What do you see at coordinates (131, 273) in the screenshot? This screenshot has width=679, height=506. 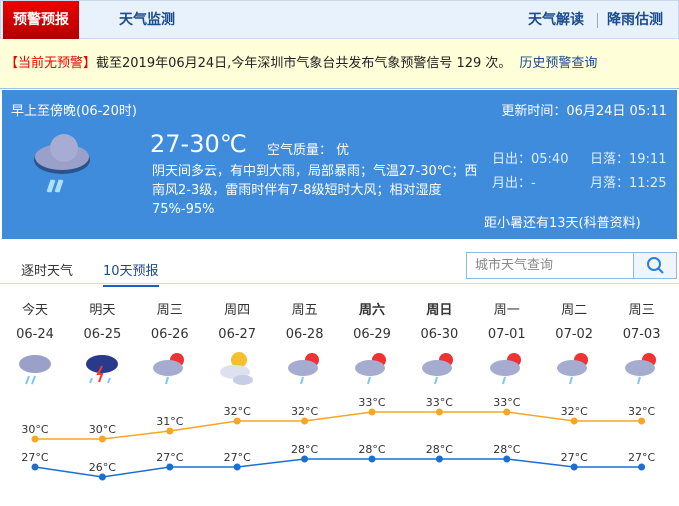 I see `tab-10day: 10天预报` at bounding box center [131, 273].